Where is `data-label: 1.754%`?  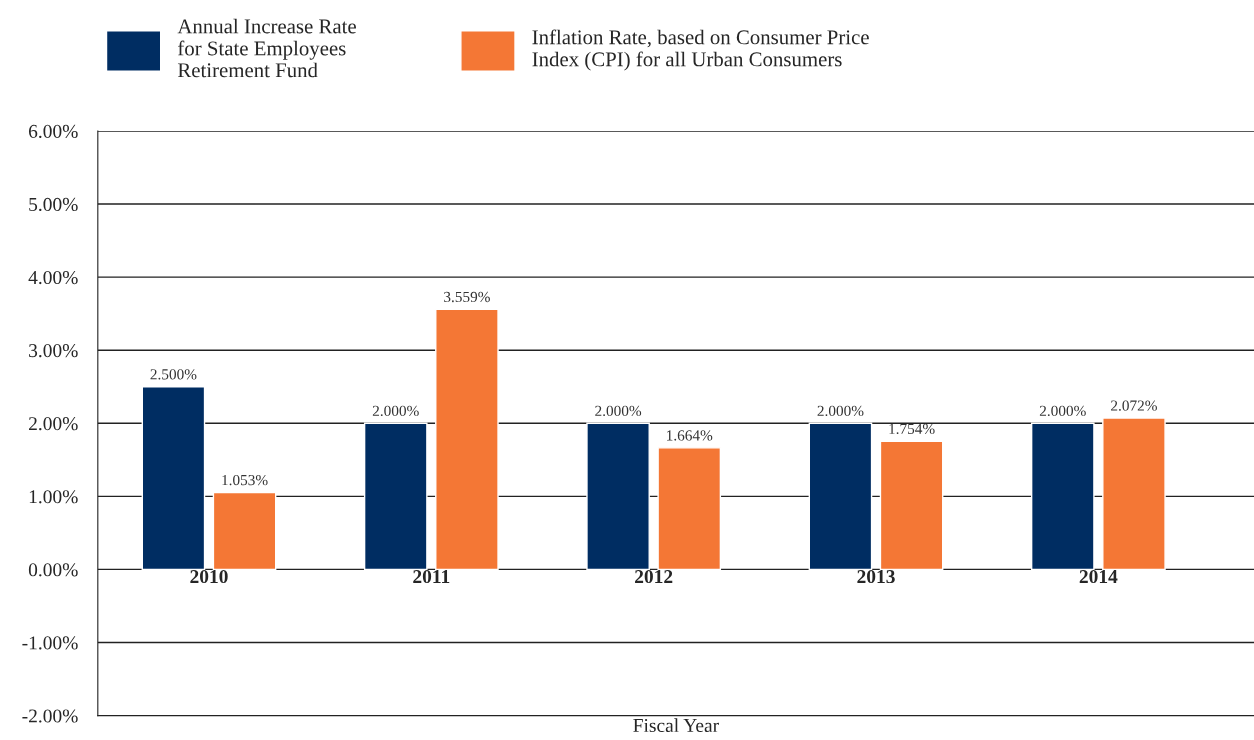 data-label: 1.754% is located at coordinates (912, 429).